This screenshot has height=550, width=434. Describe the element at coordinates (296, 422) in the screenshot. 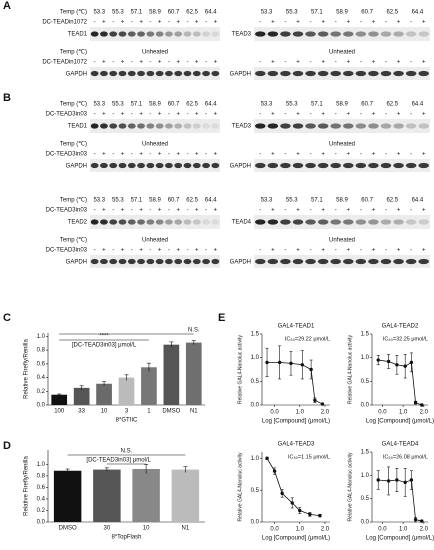

I see `x-axis-label: Log [Compound] (μmol/L)` at that location.